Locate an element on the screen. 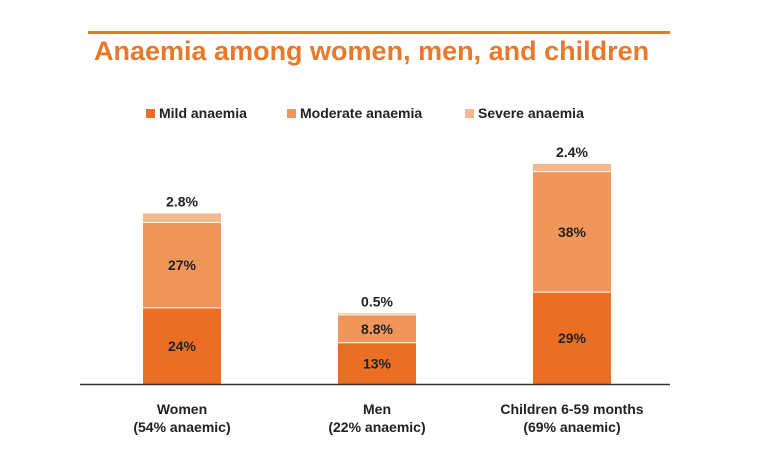 Image resolution: width=757 pixels, height=454 pixels. chart-title: Anaemia among women, men, and children is located at coordinates (372, 51).